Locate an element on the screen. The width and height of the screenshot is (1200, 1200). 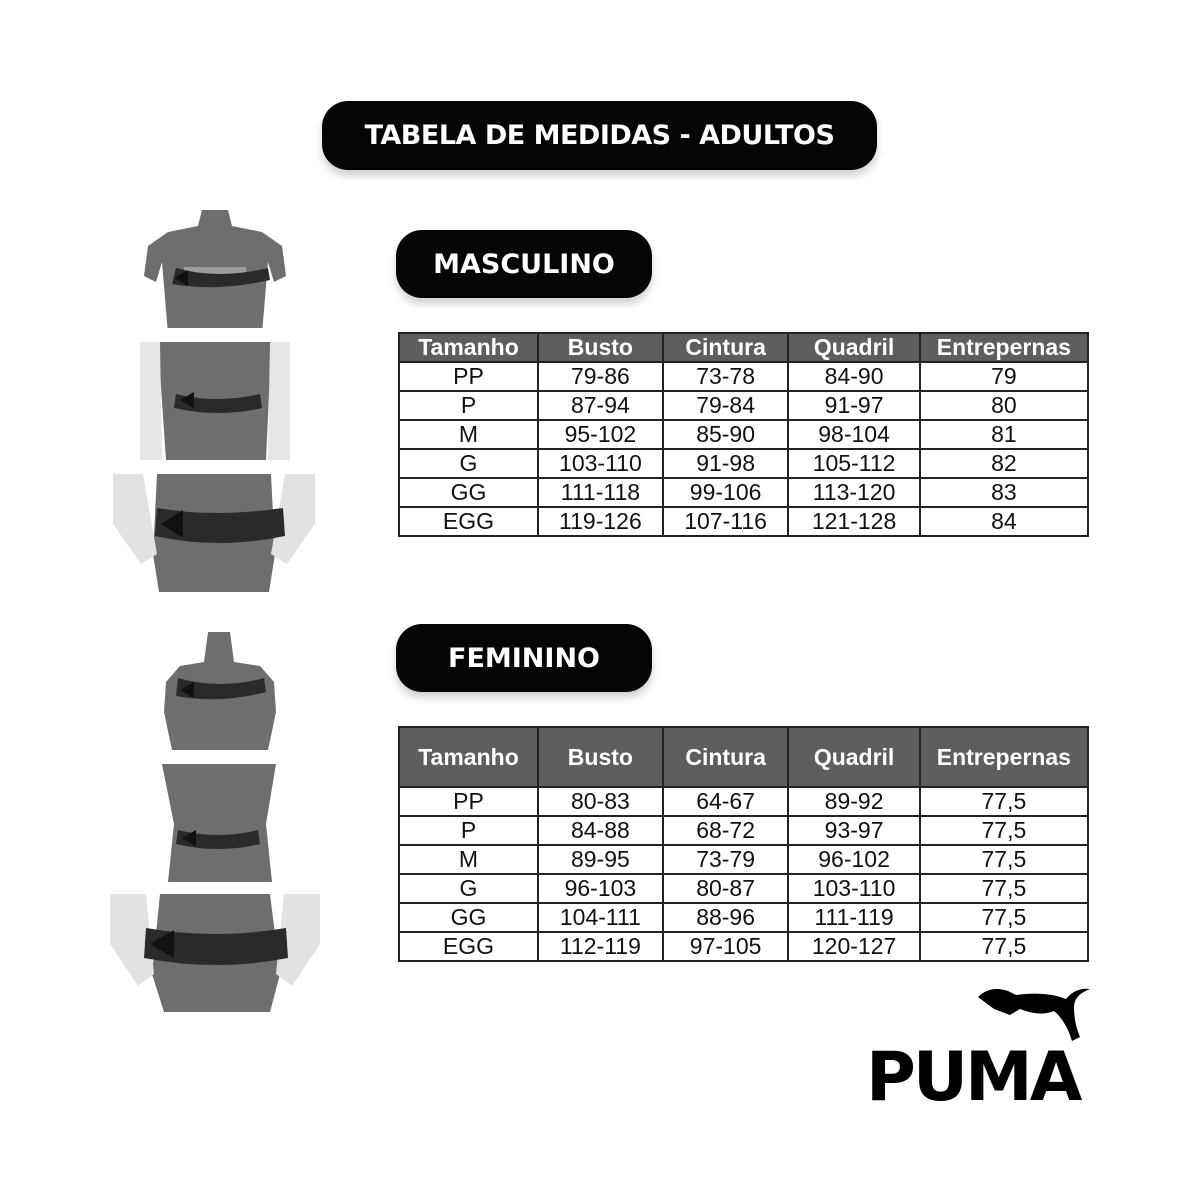
table-cell: 84-88 is located at coordinates (600, 830).